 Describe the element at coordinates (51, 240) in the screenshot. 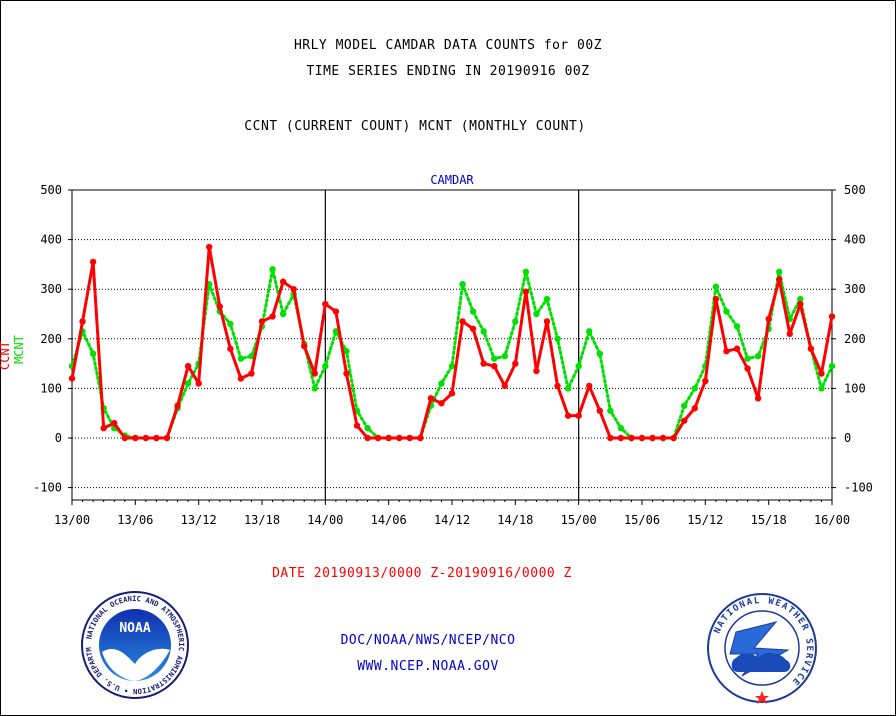

I see `y-tick-label-left: 400` at that location.